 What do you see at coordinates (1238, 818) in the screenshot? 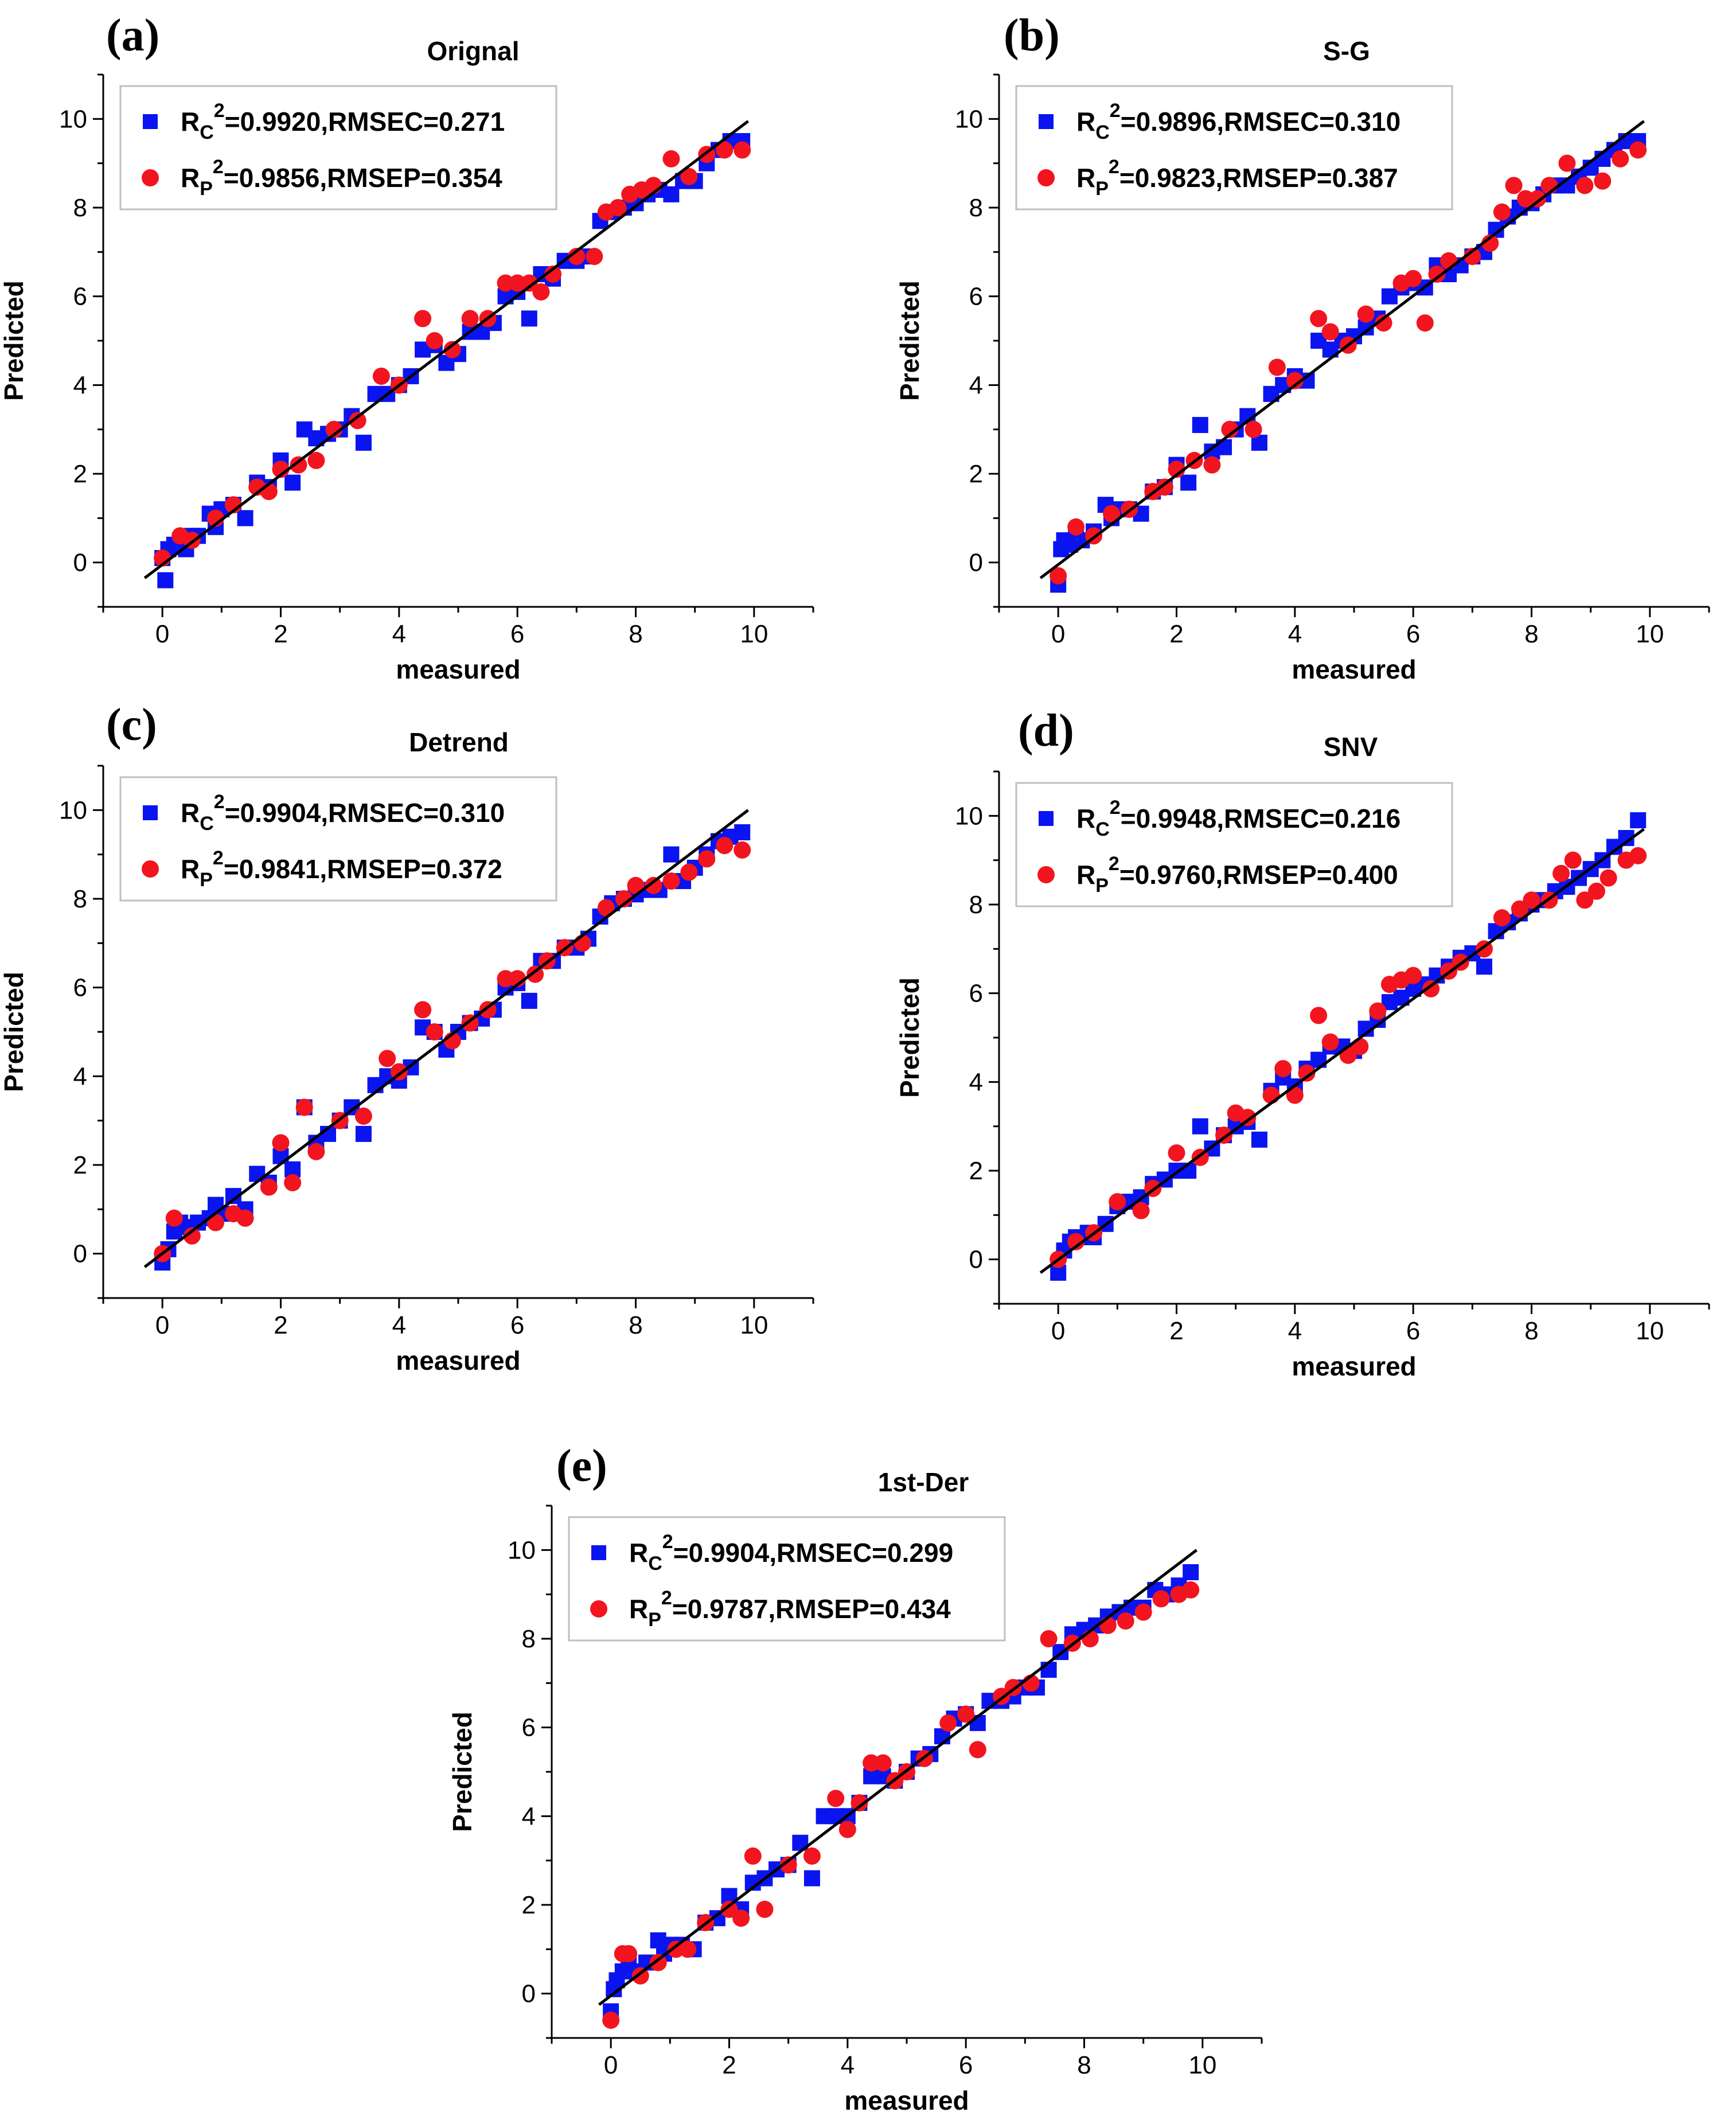
I see `legend-calibration-label: RC2=0.9948,RMSEC=0.216` at bounding box center [1238, 818].